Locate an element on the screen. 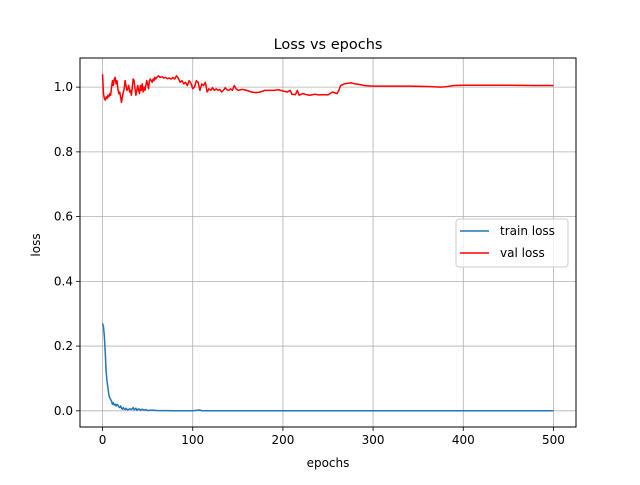  y-tick-label: 0.4 is located at coordinates (63, 281).